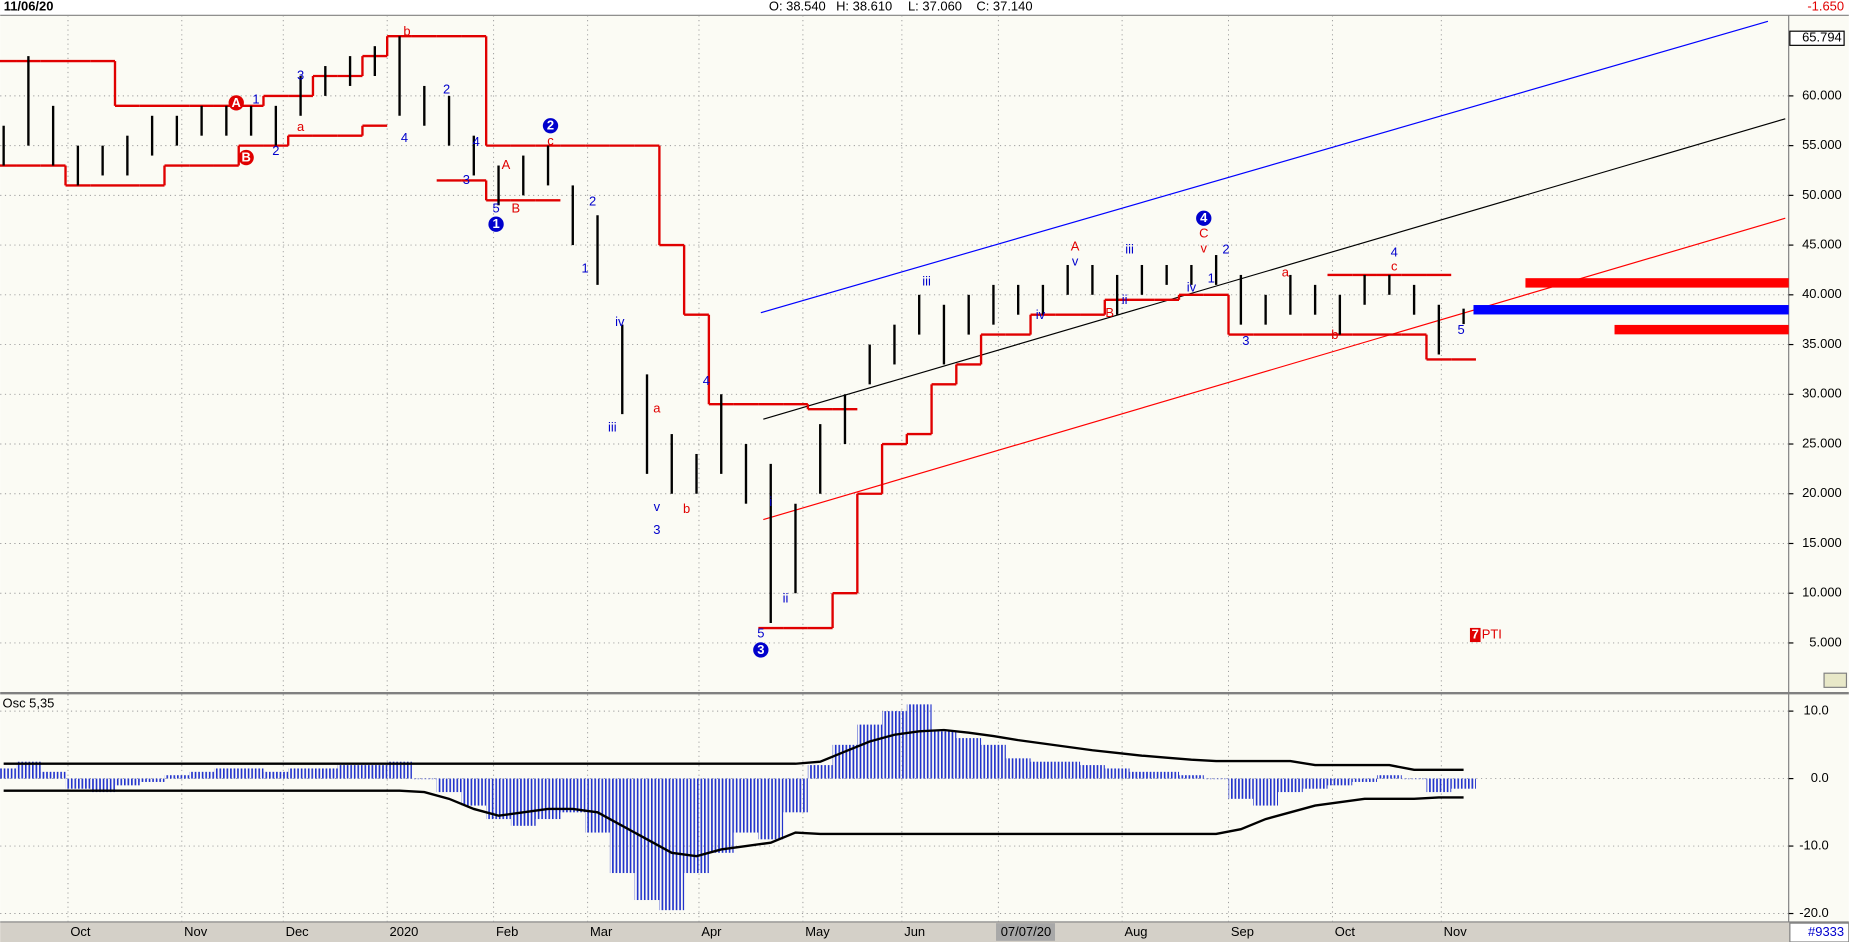  Describe the element at coordinates (1822, 592) in the screenshot. I see `y-tick-label: 10.000` at that location.